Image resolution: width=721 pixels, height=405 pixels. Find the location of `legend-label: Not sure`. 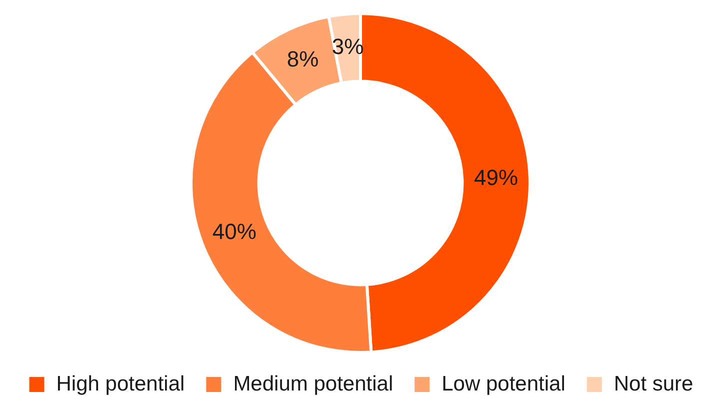

legend-label: Not sure is located at coordinates (654, 384).